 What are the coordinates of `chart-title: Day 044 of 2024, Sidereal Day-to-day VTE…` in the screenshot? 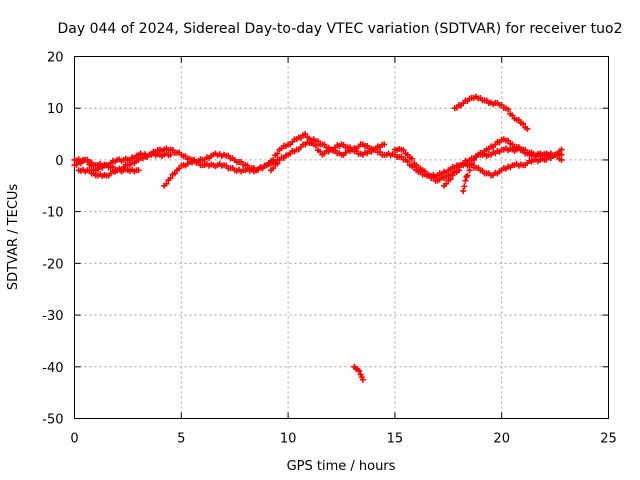 It's located at (339, 29).